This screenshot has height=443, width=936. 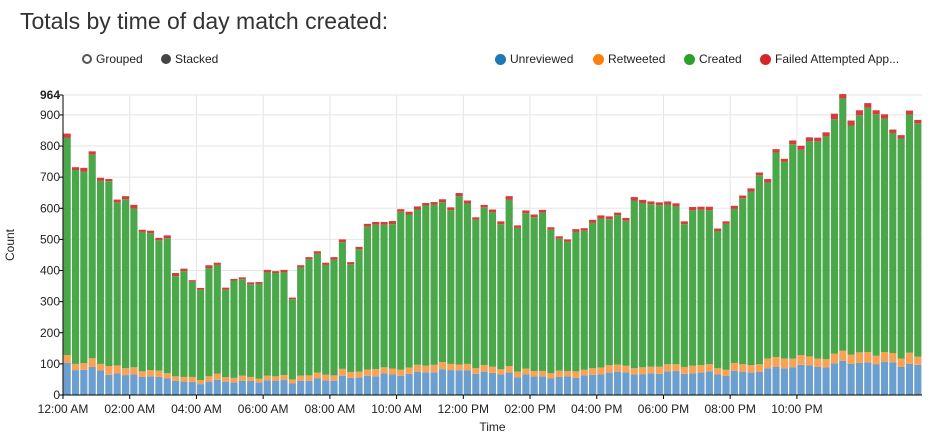 I want to click on legend-label: Created, so click(x=720, y=59).